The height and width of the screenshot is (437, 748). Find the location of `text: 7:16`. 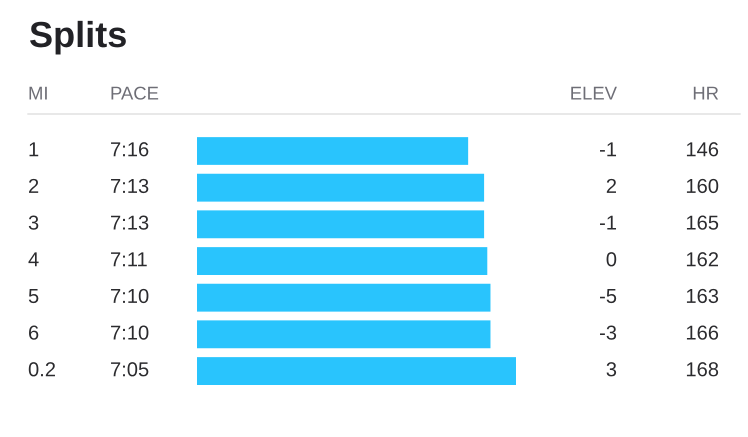

text: 7:16 is located at coordinates (129, 149).